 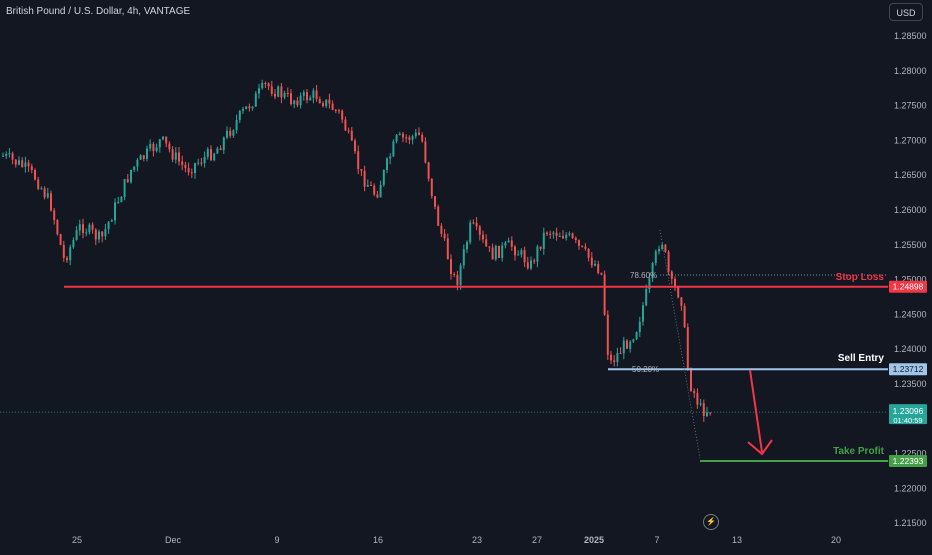 What do you see at coordinates (98, 11) in the screenshot?
I see `chart-title: British Pound / U.S. Dollar, 4h, VANTAGE` at bounding box center [98, 11].